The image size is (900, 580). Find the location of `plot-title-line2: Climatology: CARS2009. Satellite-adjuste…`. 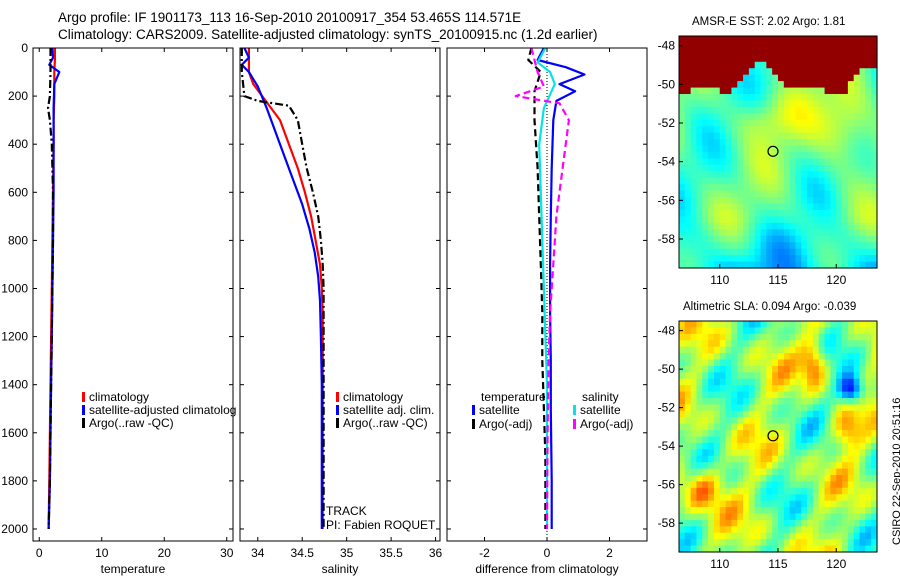

plot-title-line2: Climatology: CARS2009. Satellite-adjuste… is located at coordinates (328, 34).